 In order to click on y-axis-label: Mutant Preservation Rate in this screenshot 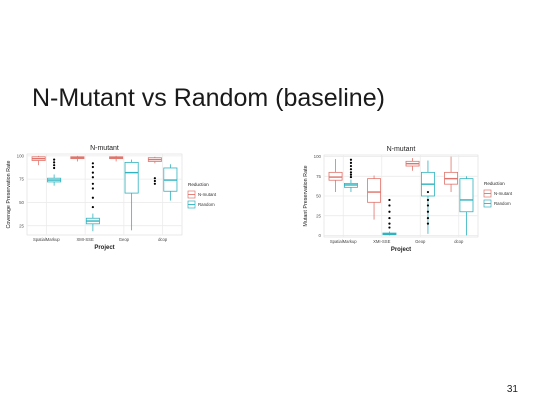, I will do `click(306, 195)`.